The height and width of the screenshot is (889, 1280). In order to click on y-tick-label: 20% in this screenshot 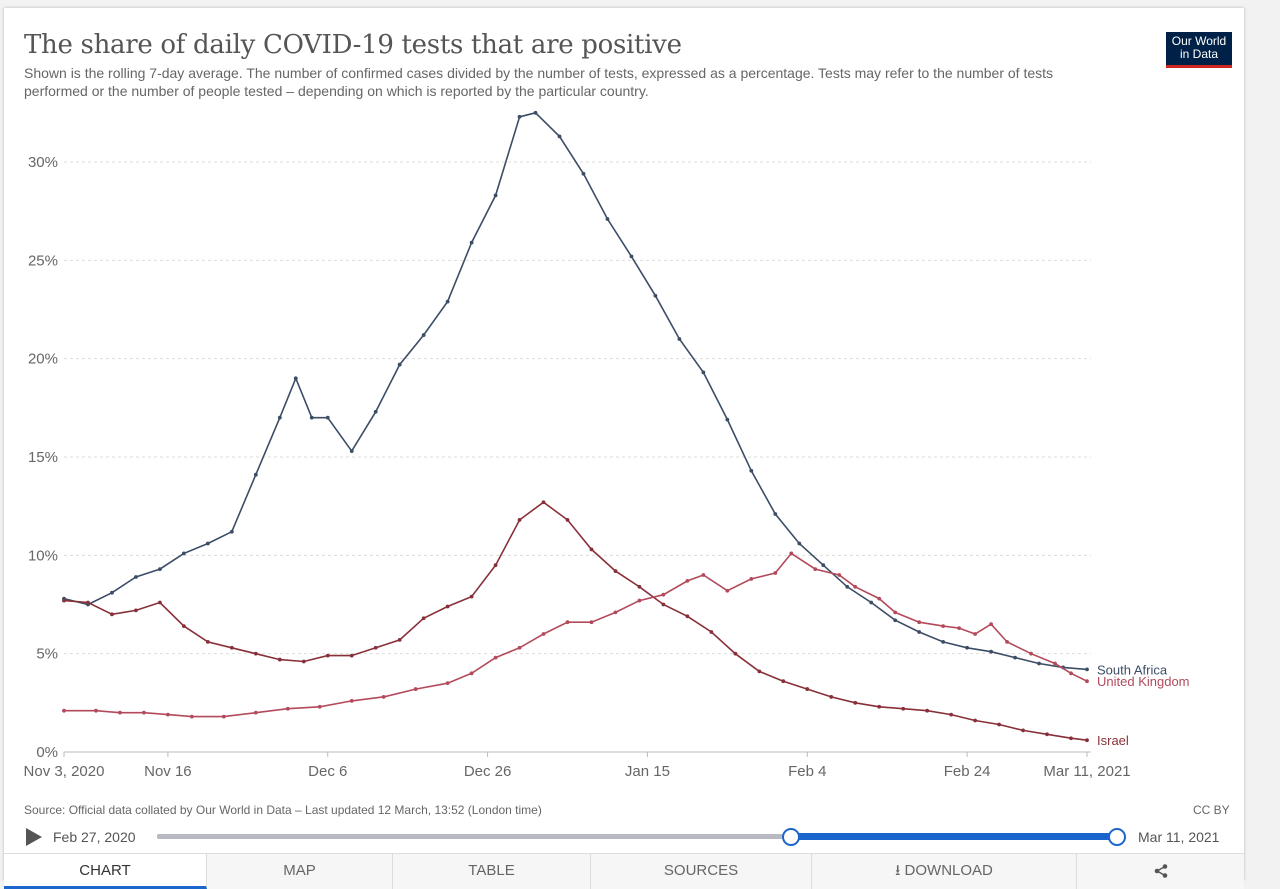, I will do `click(43, 359)`.